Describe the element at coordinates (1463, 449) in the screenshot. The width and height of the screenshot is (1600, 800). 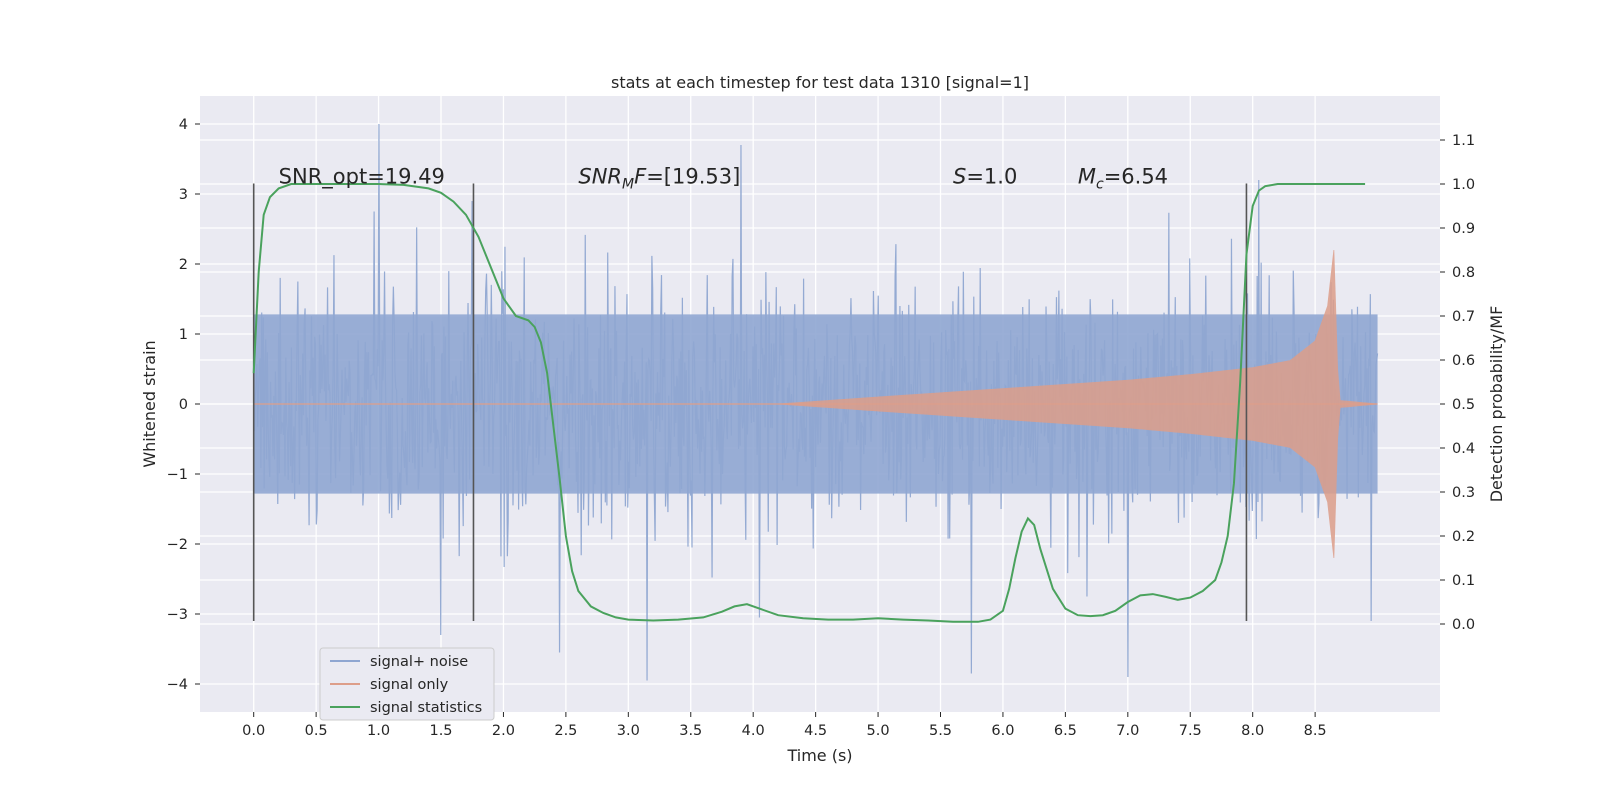
I see `y-right-tick-label-4: 0.4` at that location.